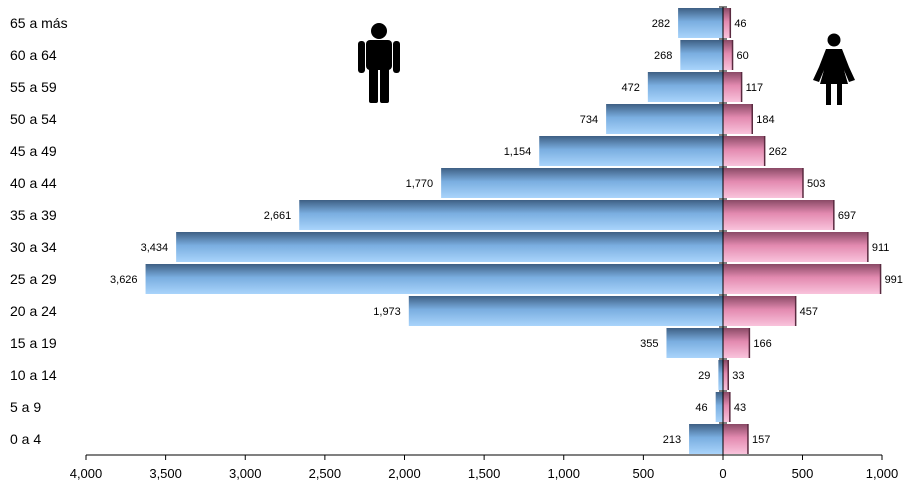 This screenshot has width=906, height=489. I want to click on female-data-label: 911, so click(881, 248).